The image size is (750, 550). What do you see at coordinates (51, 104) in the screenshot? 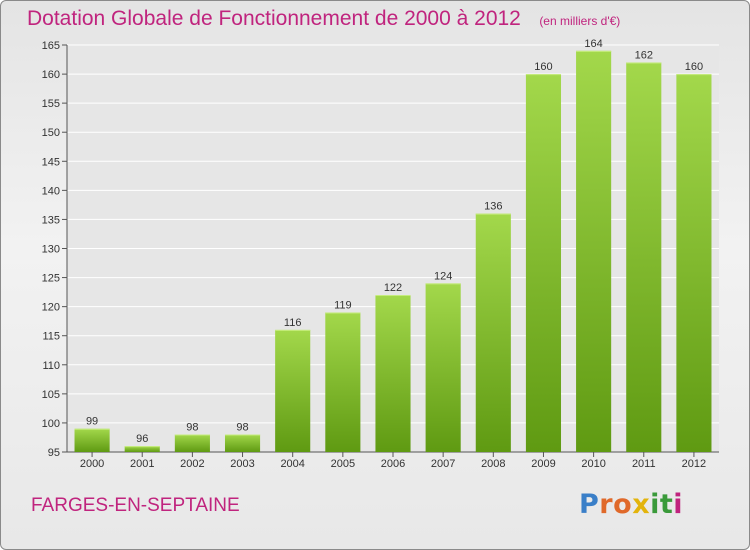
I see `y-tick-label: 155` at bounding box center [51, 104].